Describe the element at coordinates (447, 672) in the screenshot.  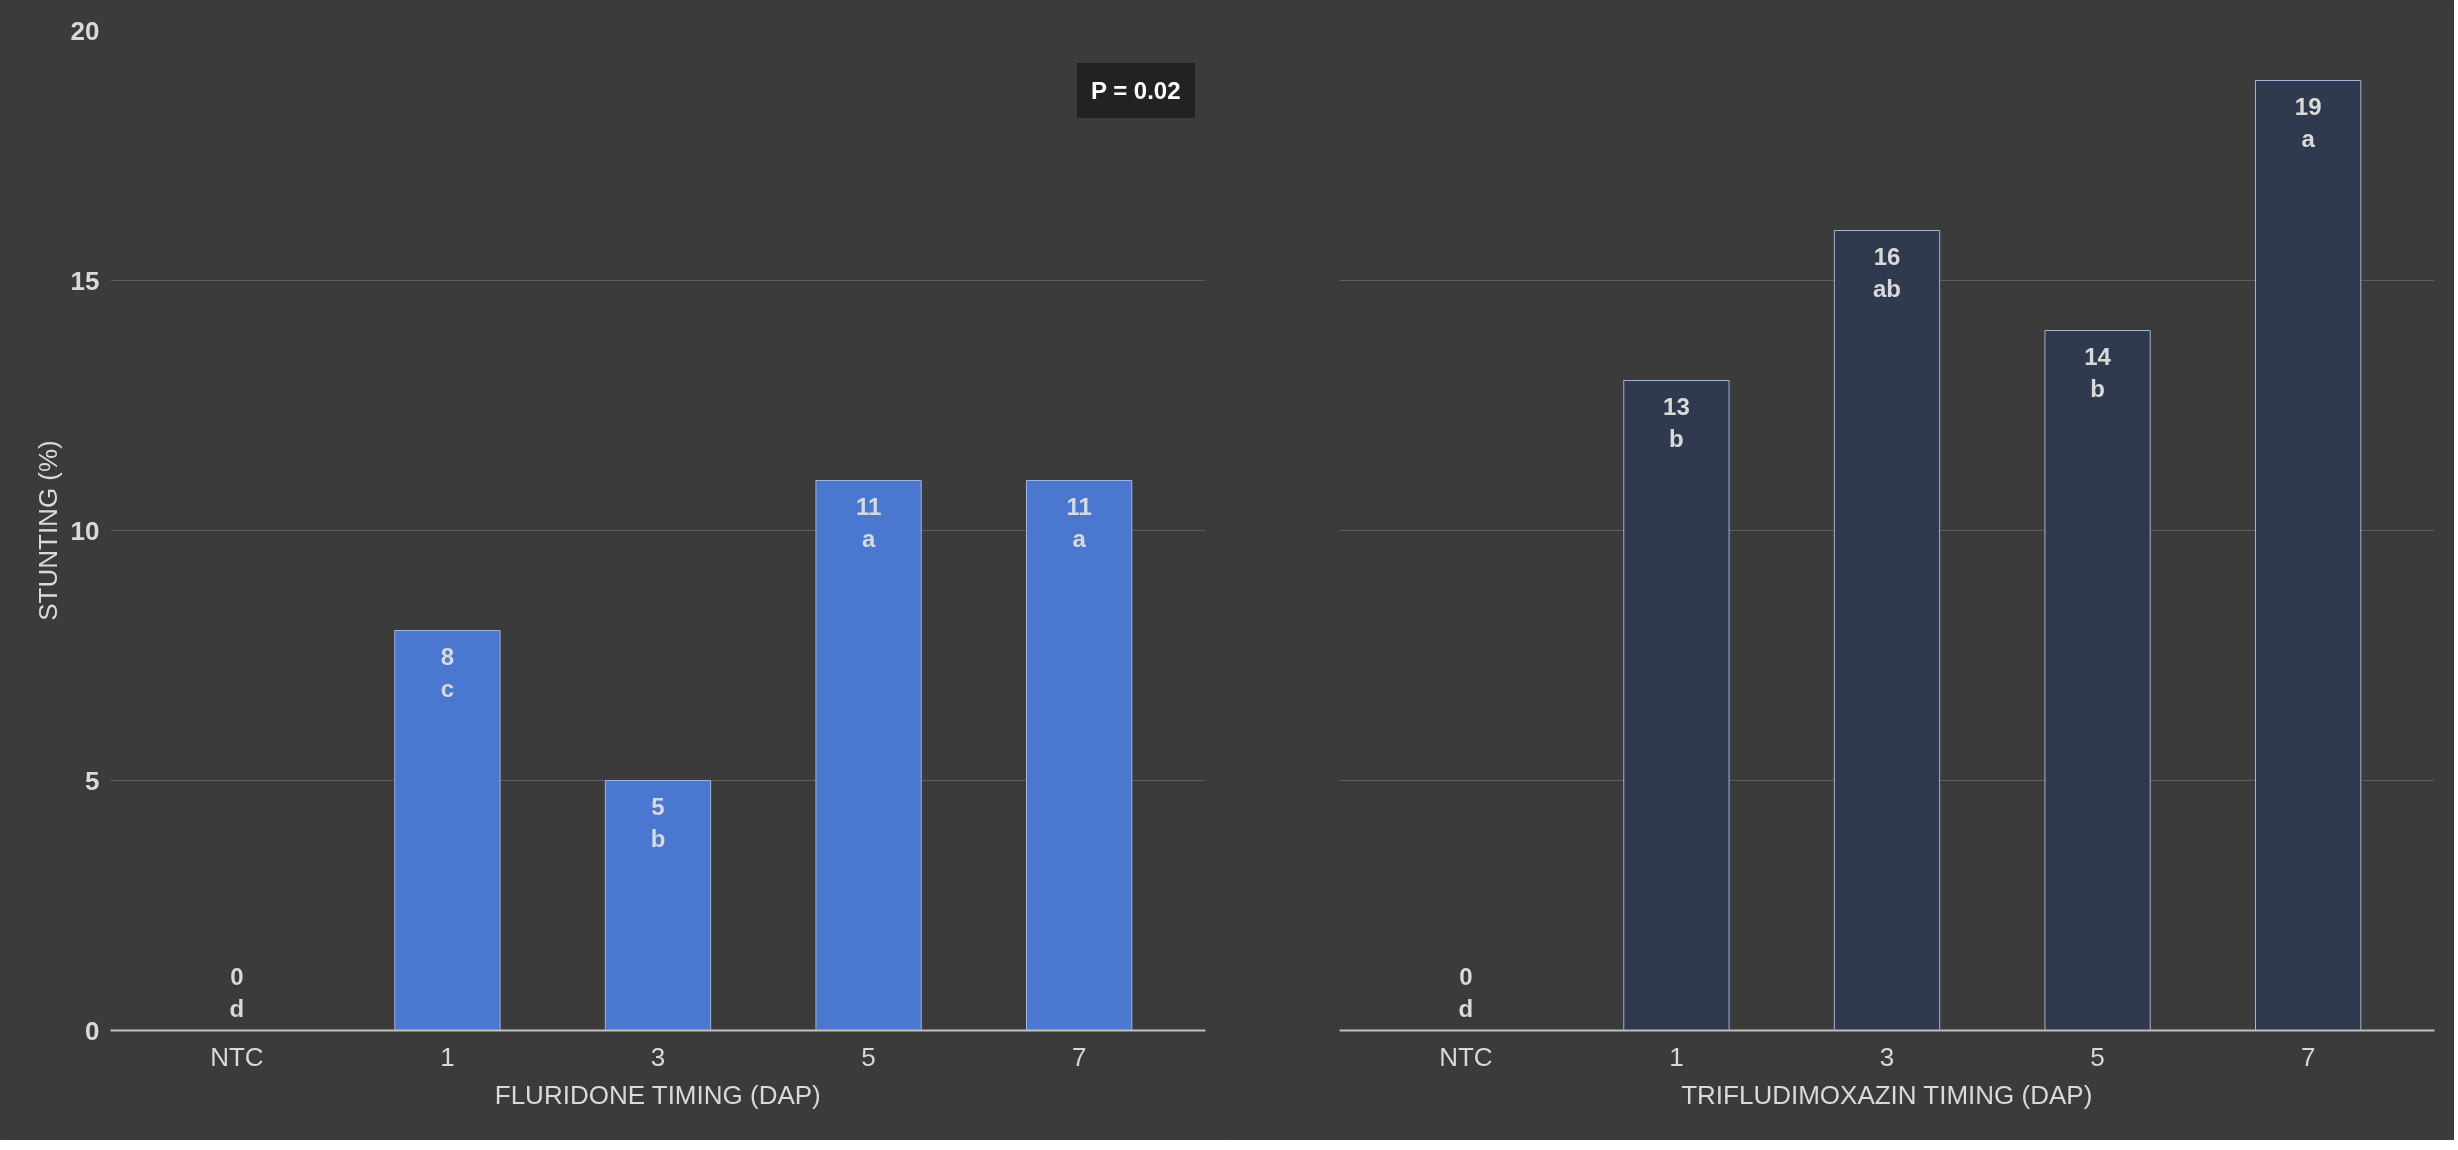
I see `data-label: 8 c` at that location.